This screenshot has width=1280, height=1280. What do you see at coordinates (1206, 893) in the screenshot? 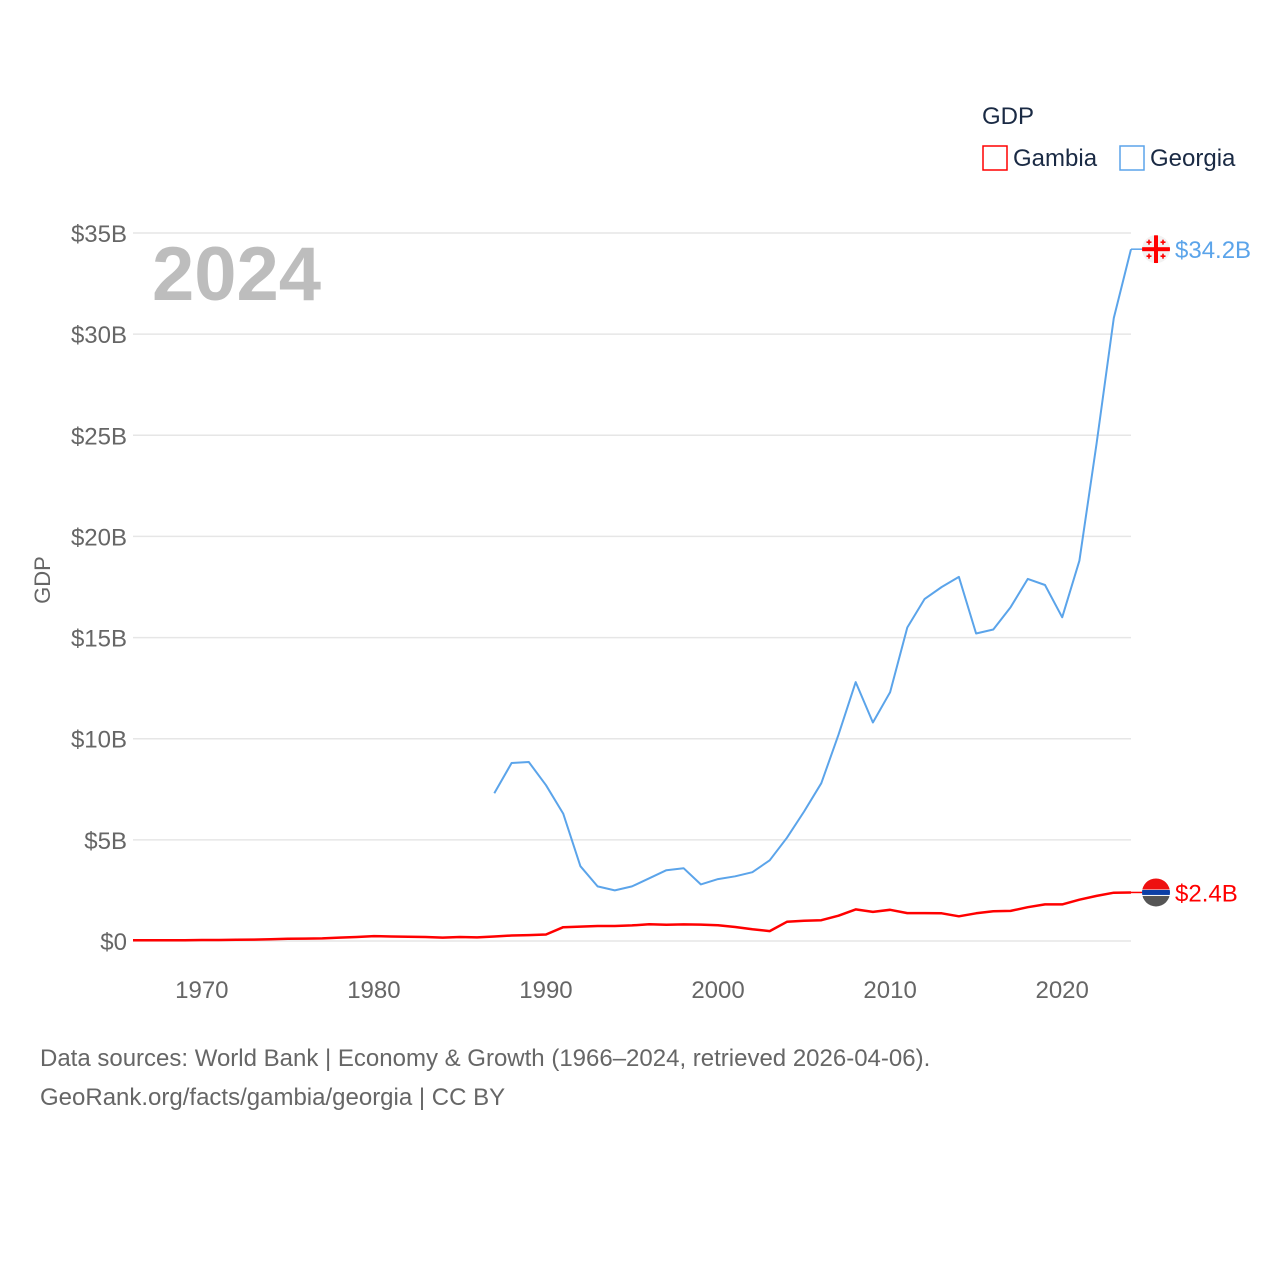
I see `end-value-label-gambia: $2.4B` at bounding box center [1206, 893].